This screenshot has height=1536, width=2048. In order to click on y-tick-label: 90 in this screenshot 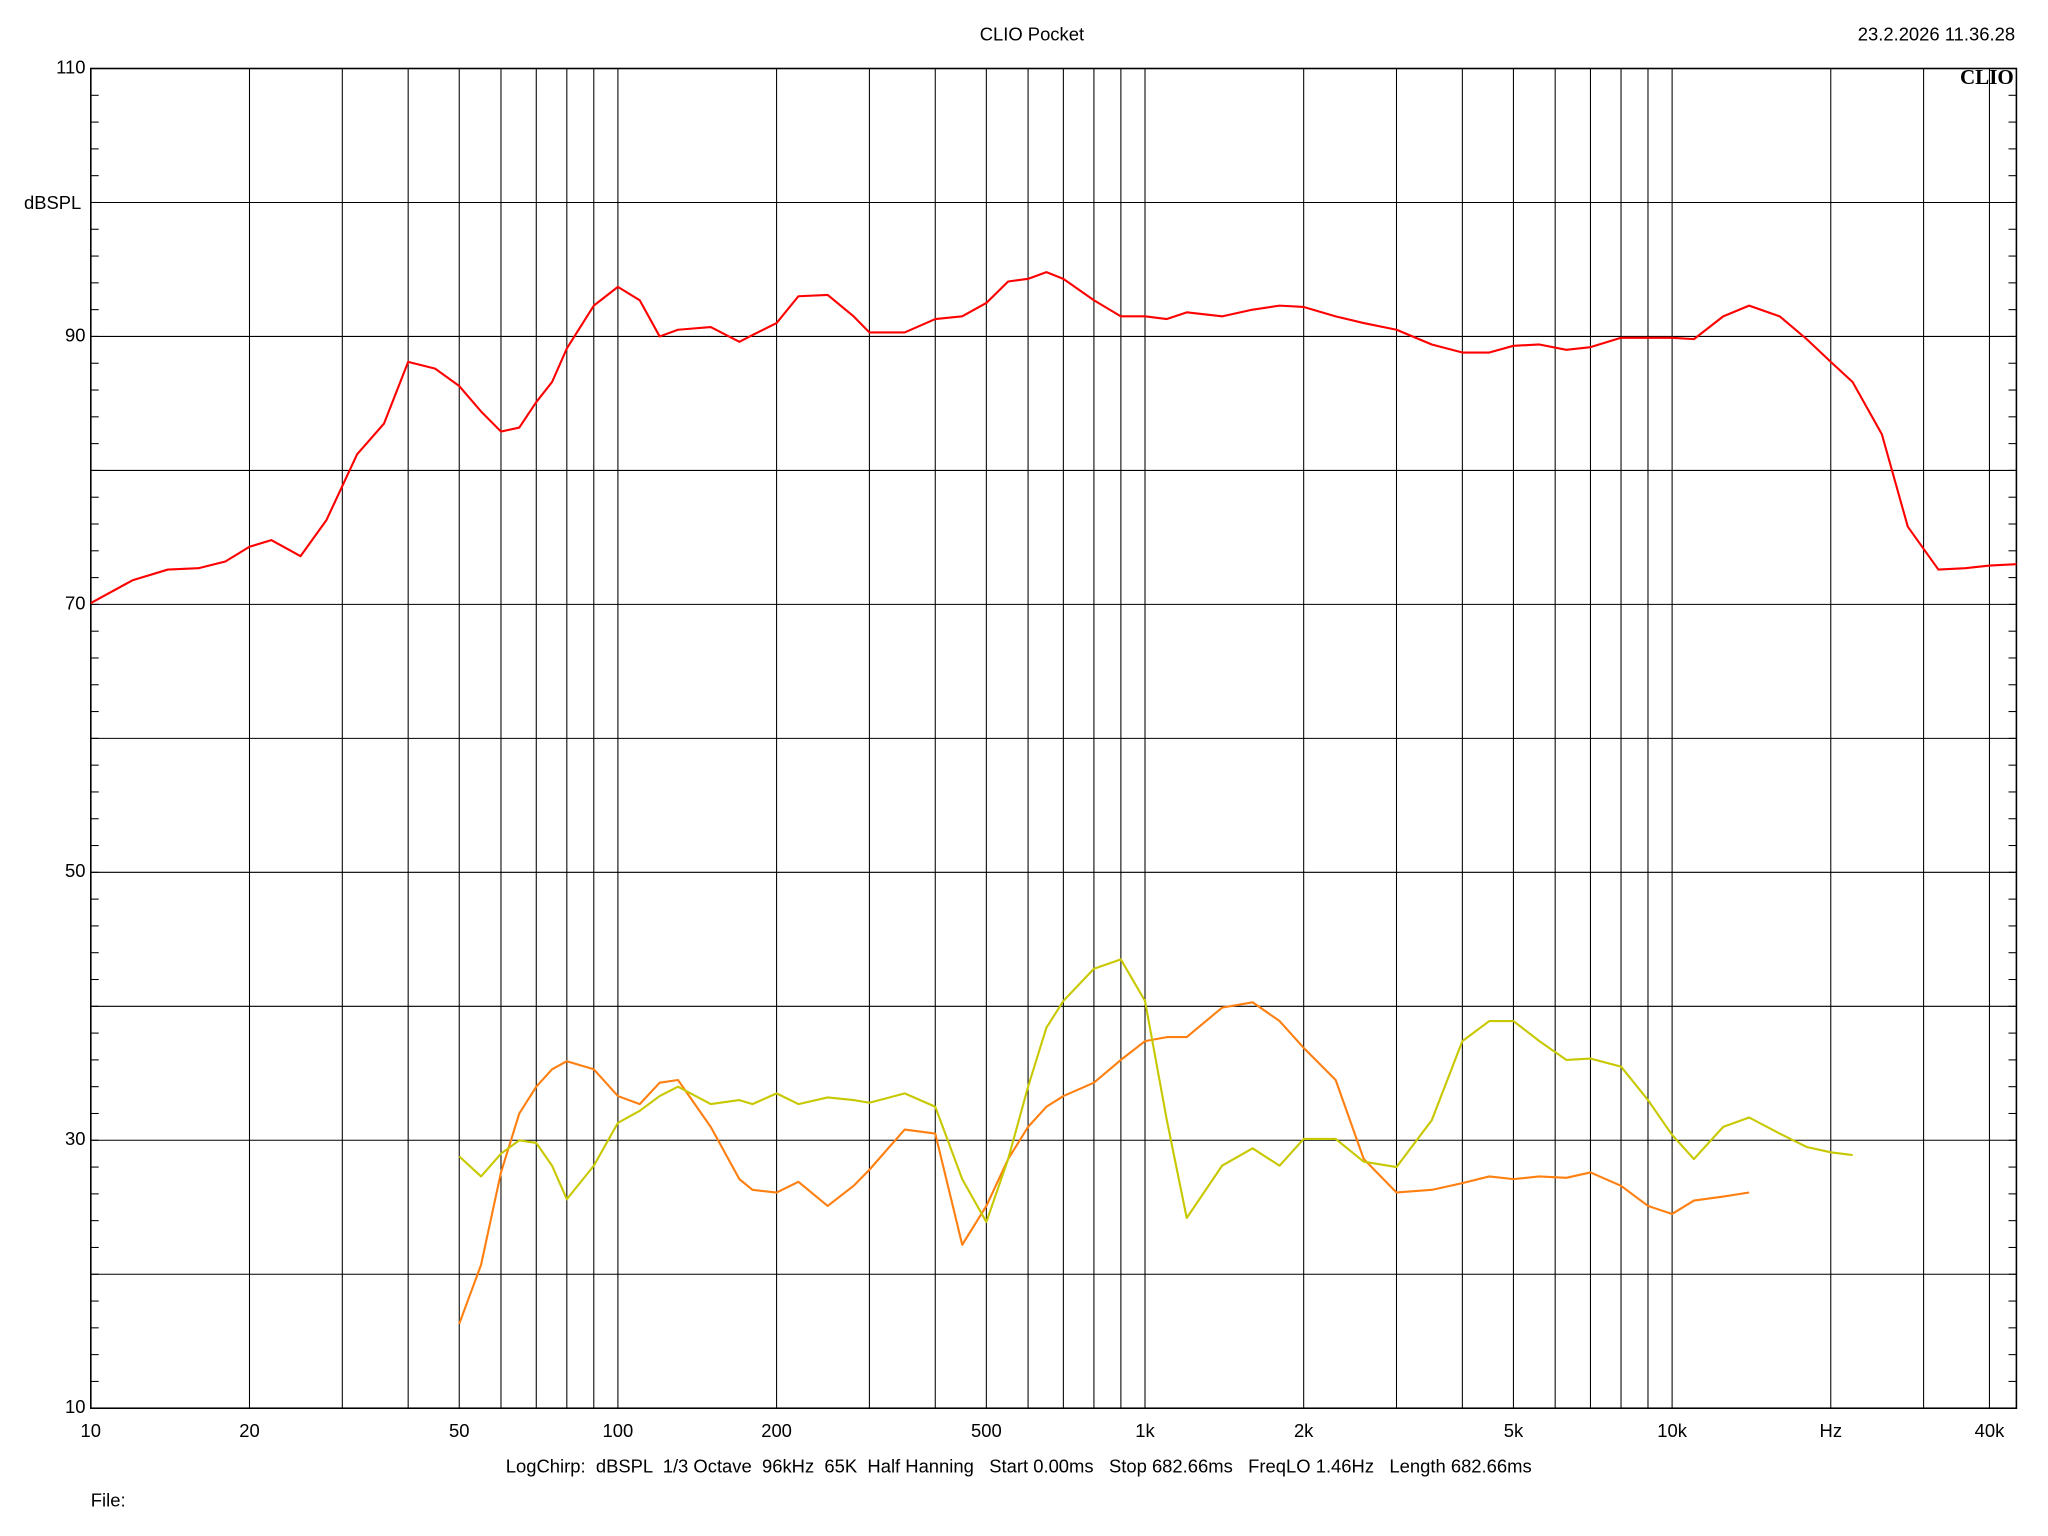, I will do `click(75, 334)`.